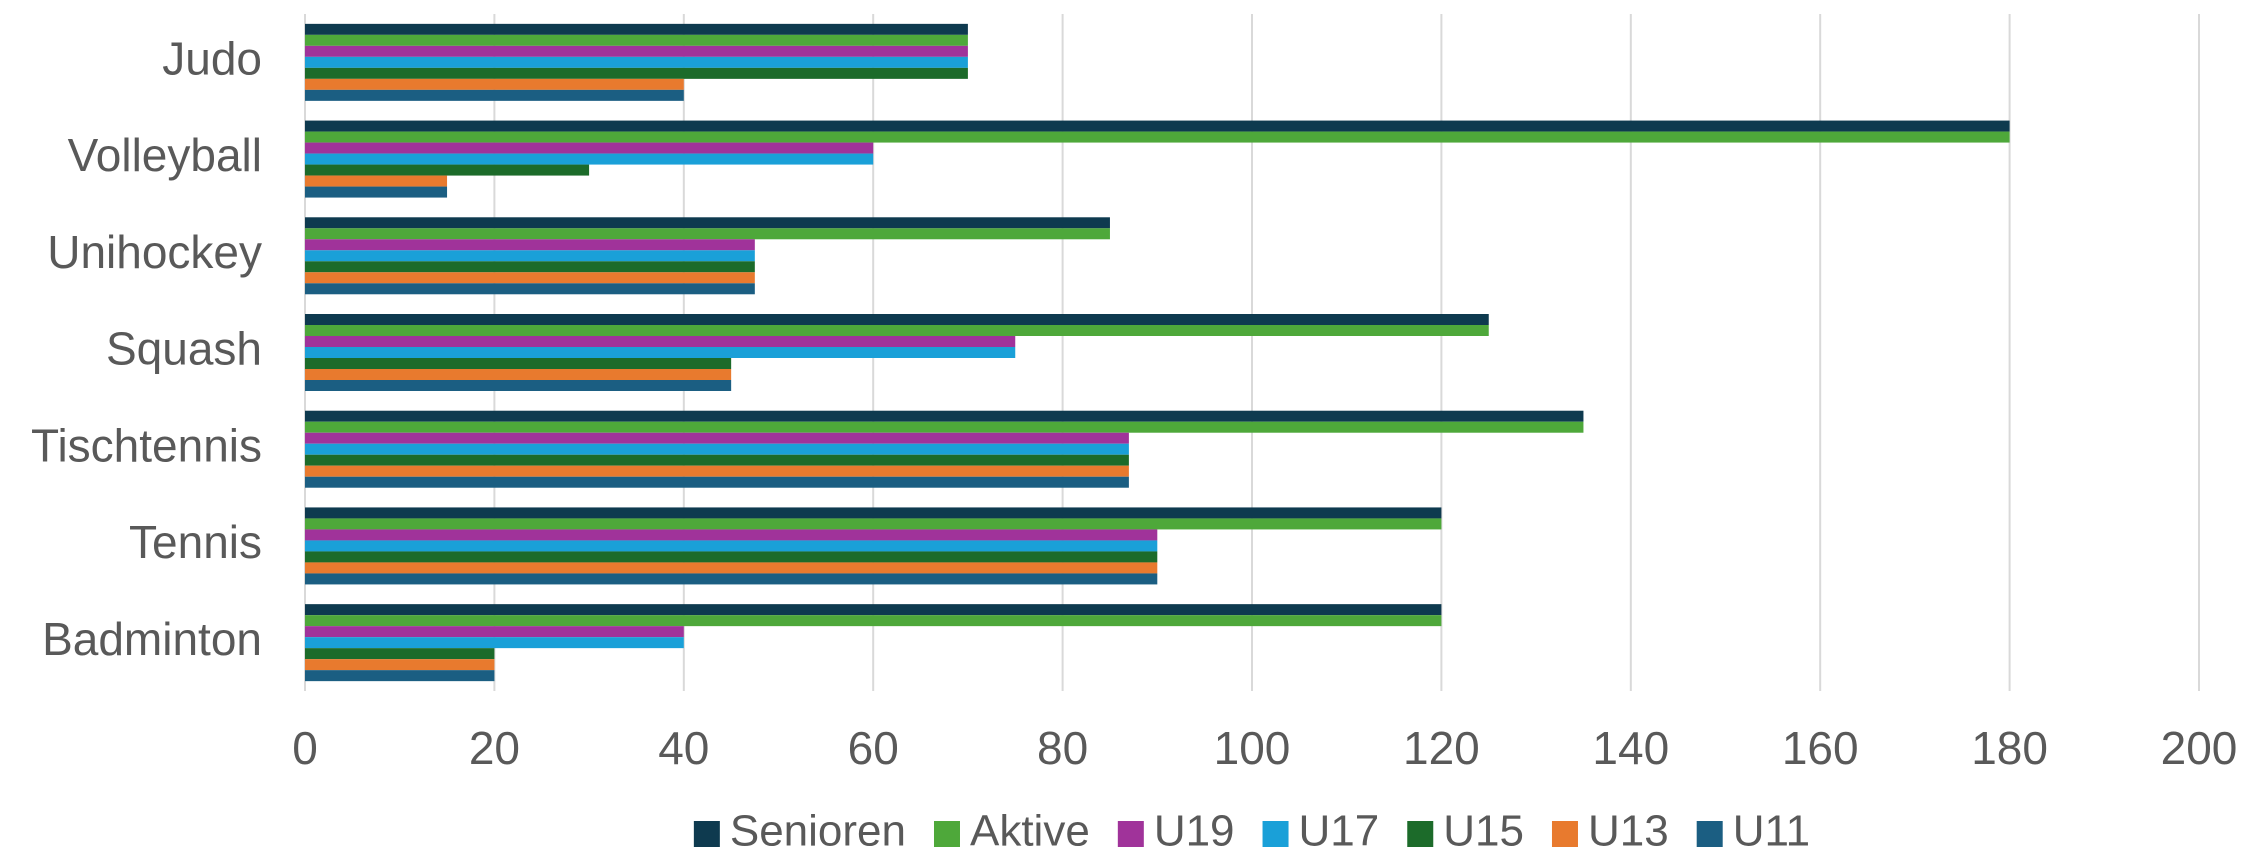 Image resolution: width=2267 pixels, height=855 pixels. What do you see at coordinates (683, 748) in the screenshot?
I see `x-tick-label: 40` at bounding box center [683, 748].